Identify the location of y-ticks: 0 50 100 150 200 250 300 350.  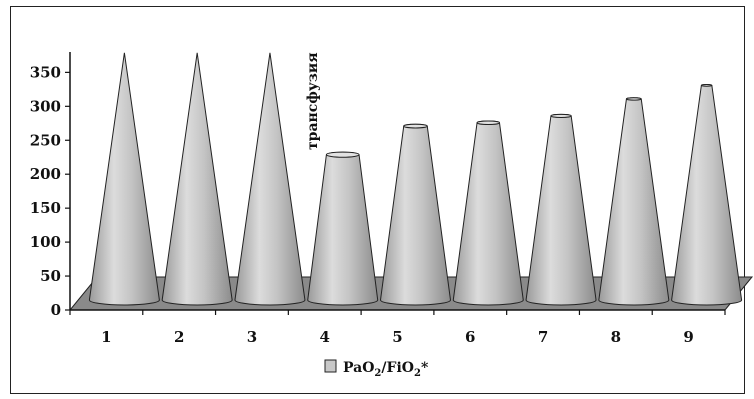
(50, 191).